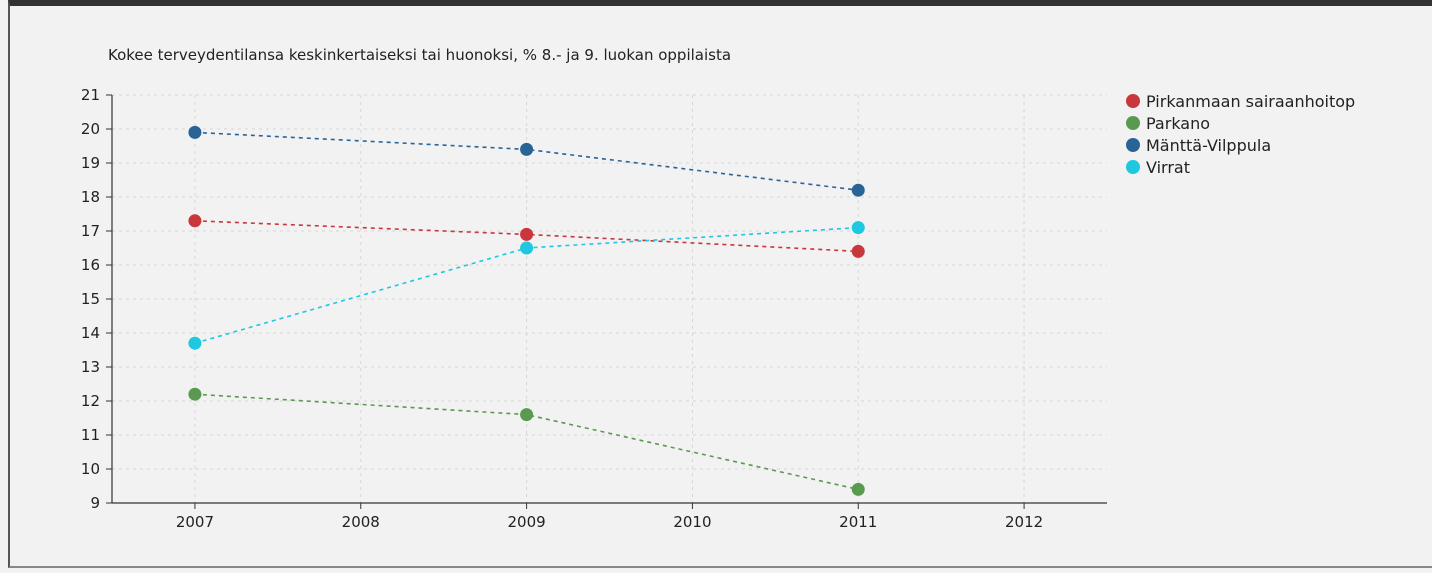 This screenshot has height=573, width=1432. What do you see at coordinates (90, 367) in the screenshot?
I see `y-tick-label: 13` at bounding box center [90, 367].